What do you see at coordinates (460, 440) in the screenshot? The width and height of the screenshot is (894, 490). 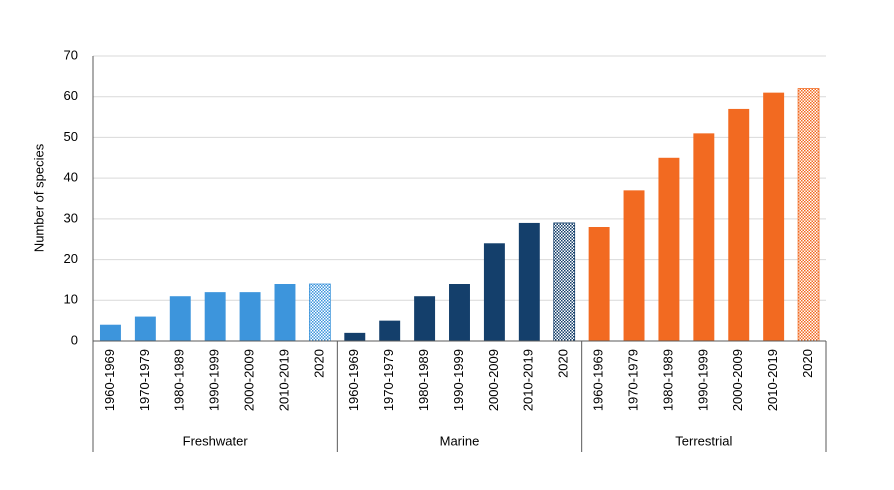 I see `group-label: Marine` at bounding box center [460, 440].